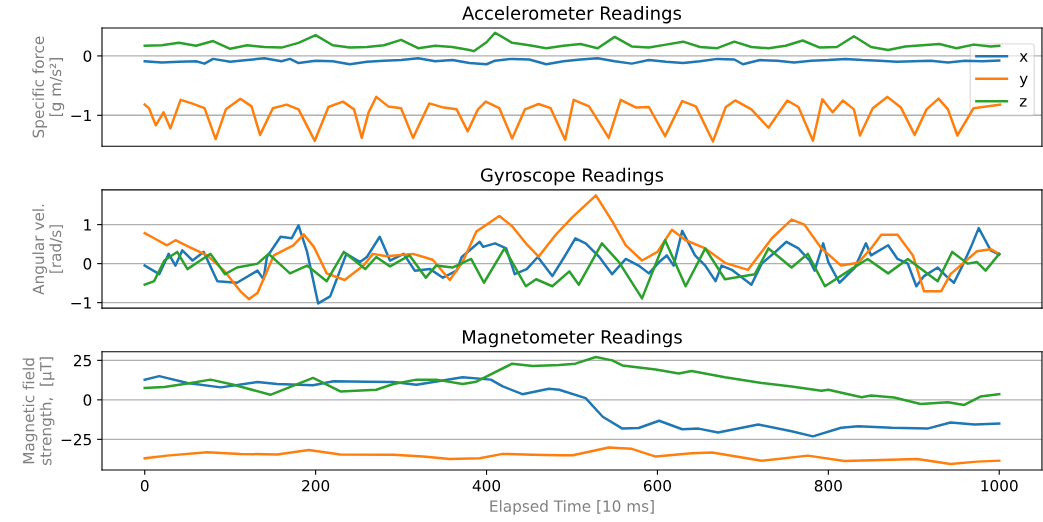  Describe the element at coordinates (48, 87) in the screenshot. I see `y-axis-title: Specific force [g m/s²]` at that location.